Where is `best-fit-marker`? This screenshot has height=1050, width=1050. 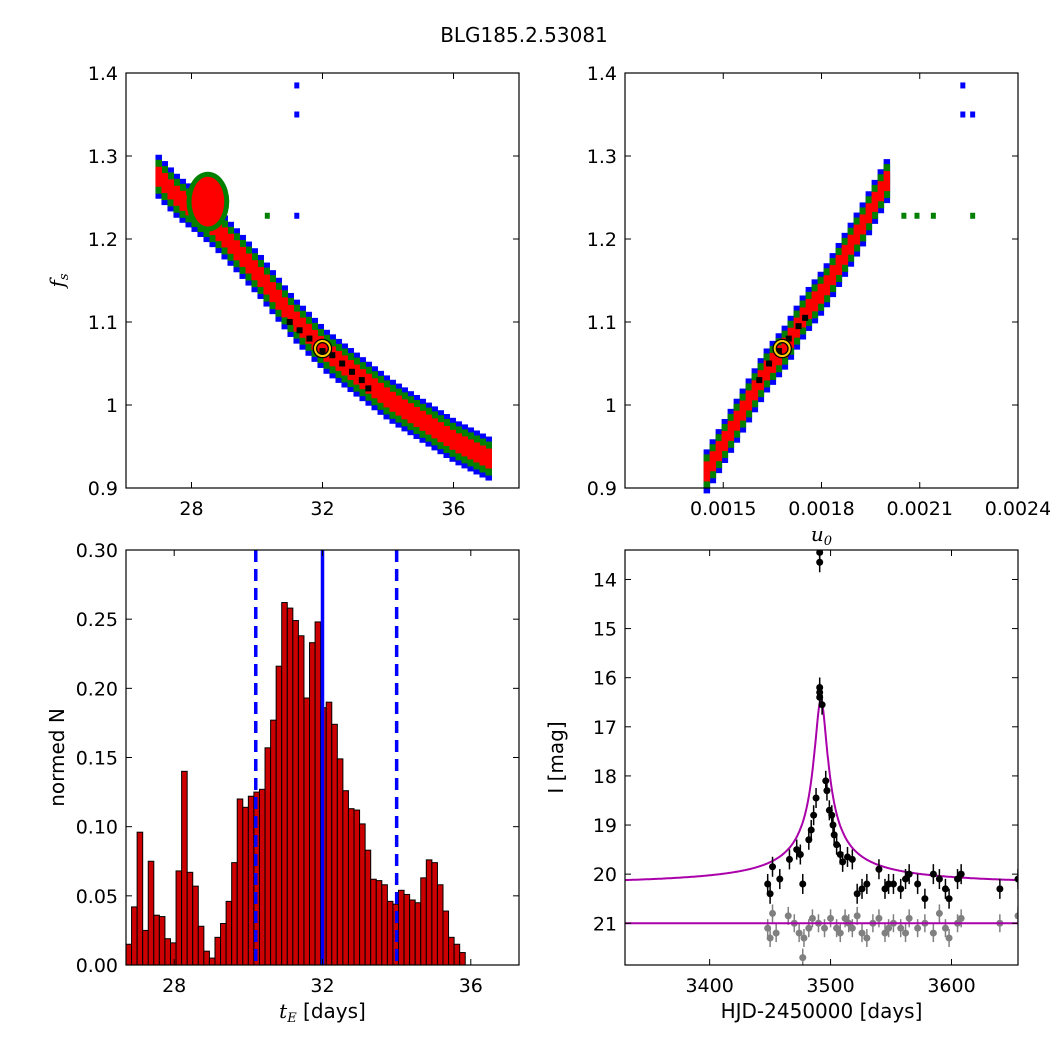
best-fit-marker is located at coordinates (322, 349).